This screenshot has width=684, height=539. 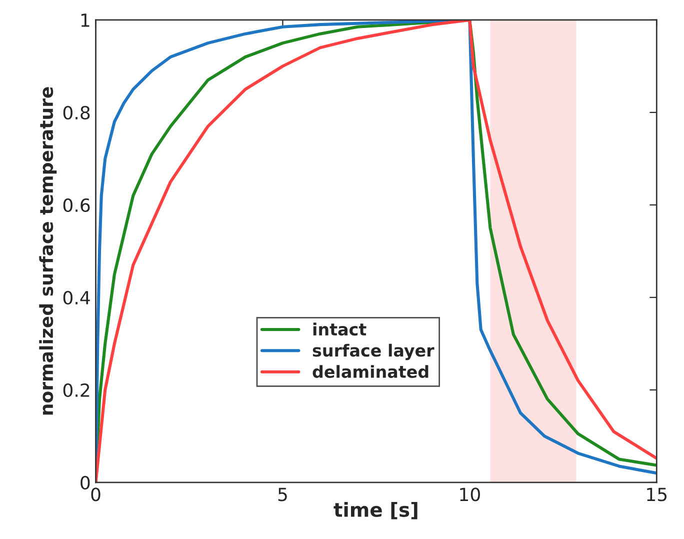 I want to click on y-tick-label: 0.8, so click(x=76, y=113).